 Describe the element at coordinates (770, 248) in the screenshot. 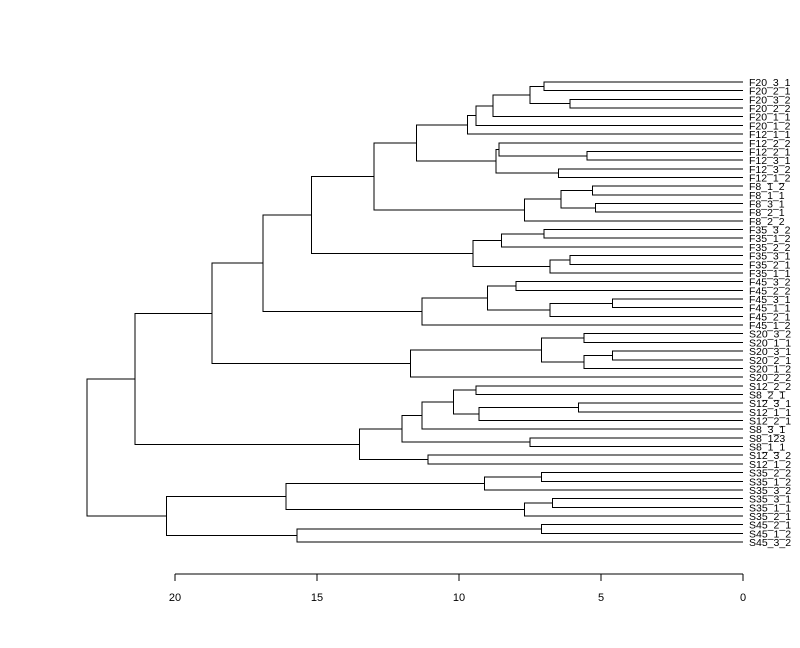

I see `leaf-label: F35_2_2` at that location.